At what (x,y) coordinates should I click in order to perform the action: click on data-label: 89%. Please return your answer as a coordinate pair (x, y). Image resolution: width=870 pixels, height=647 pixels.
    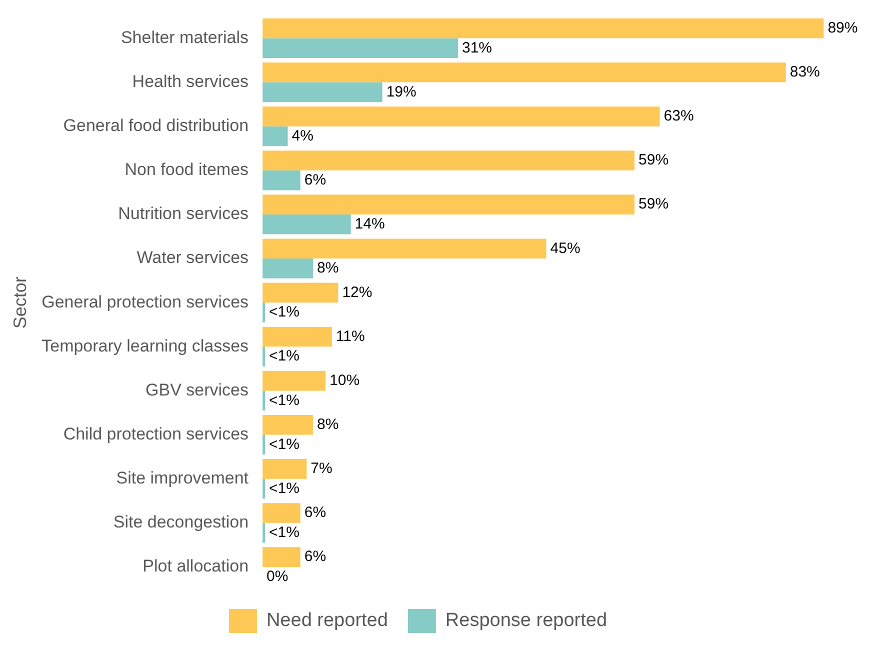
    Looking at the image, I should click on (843, 27).